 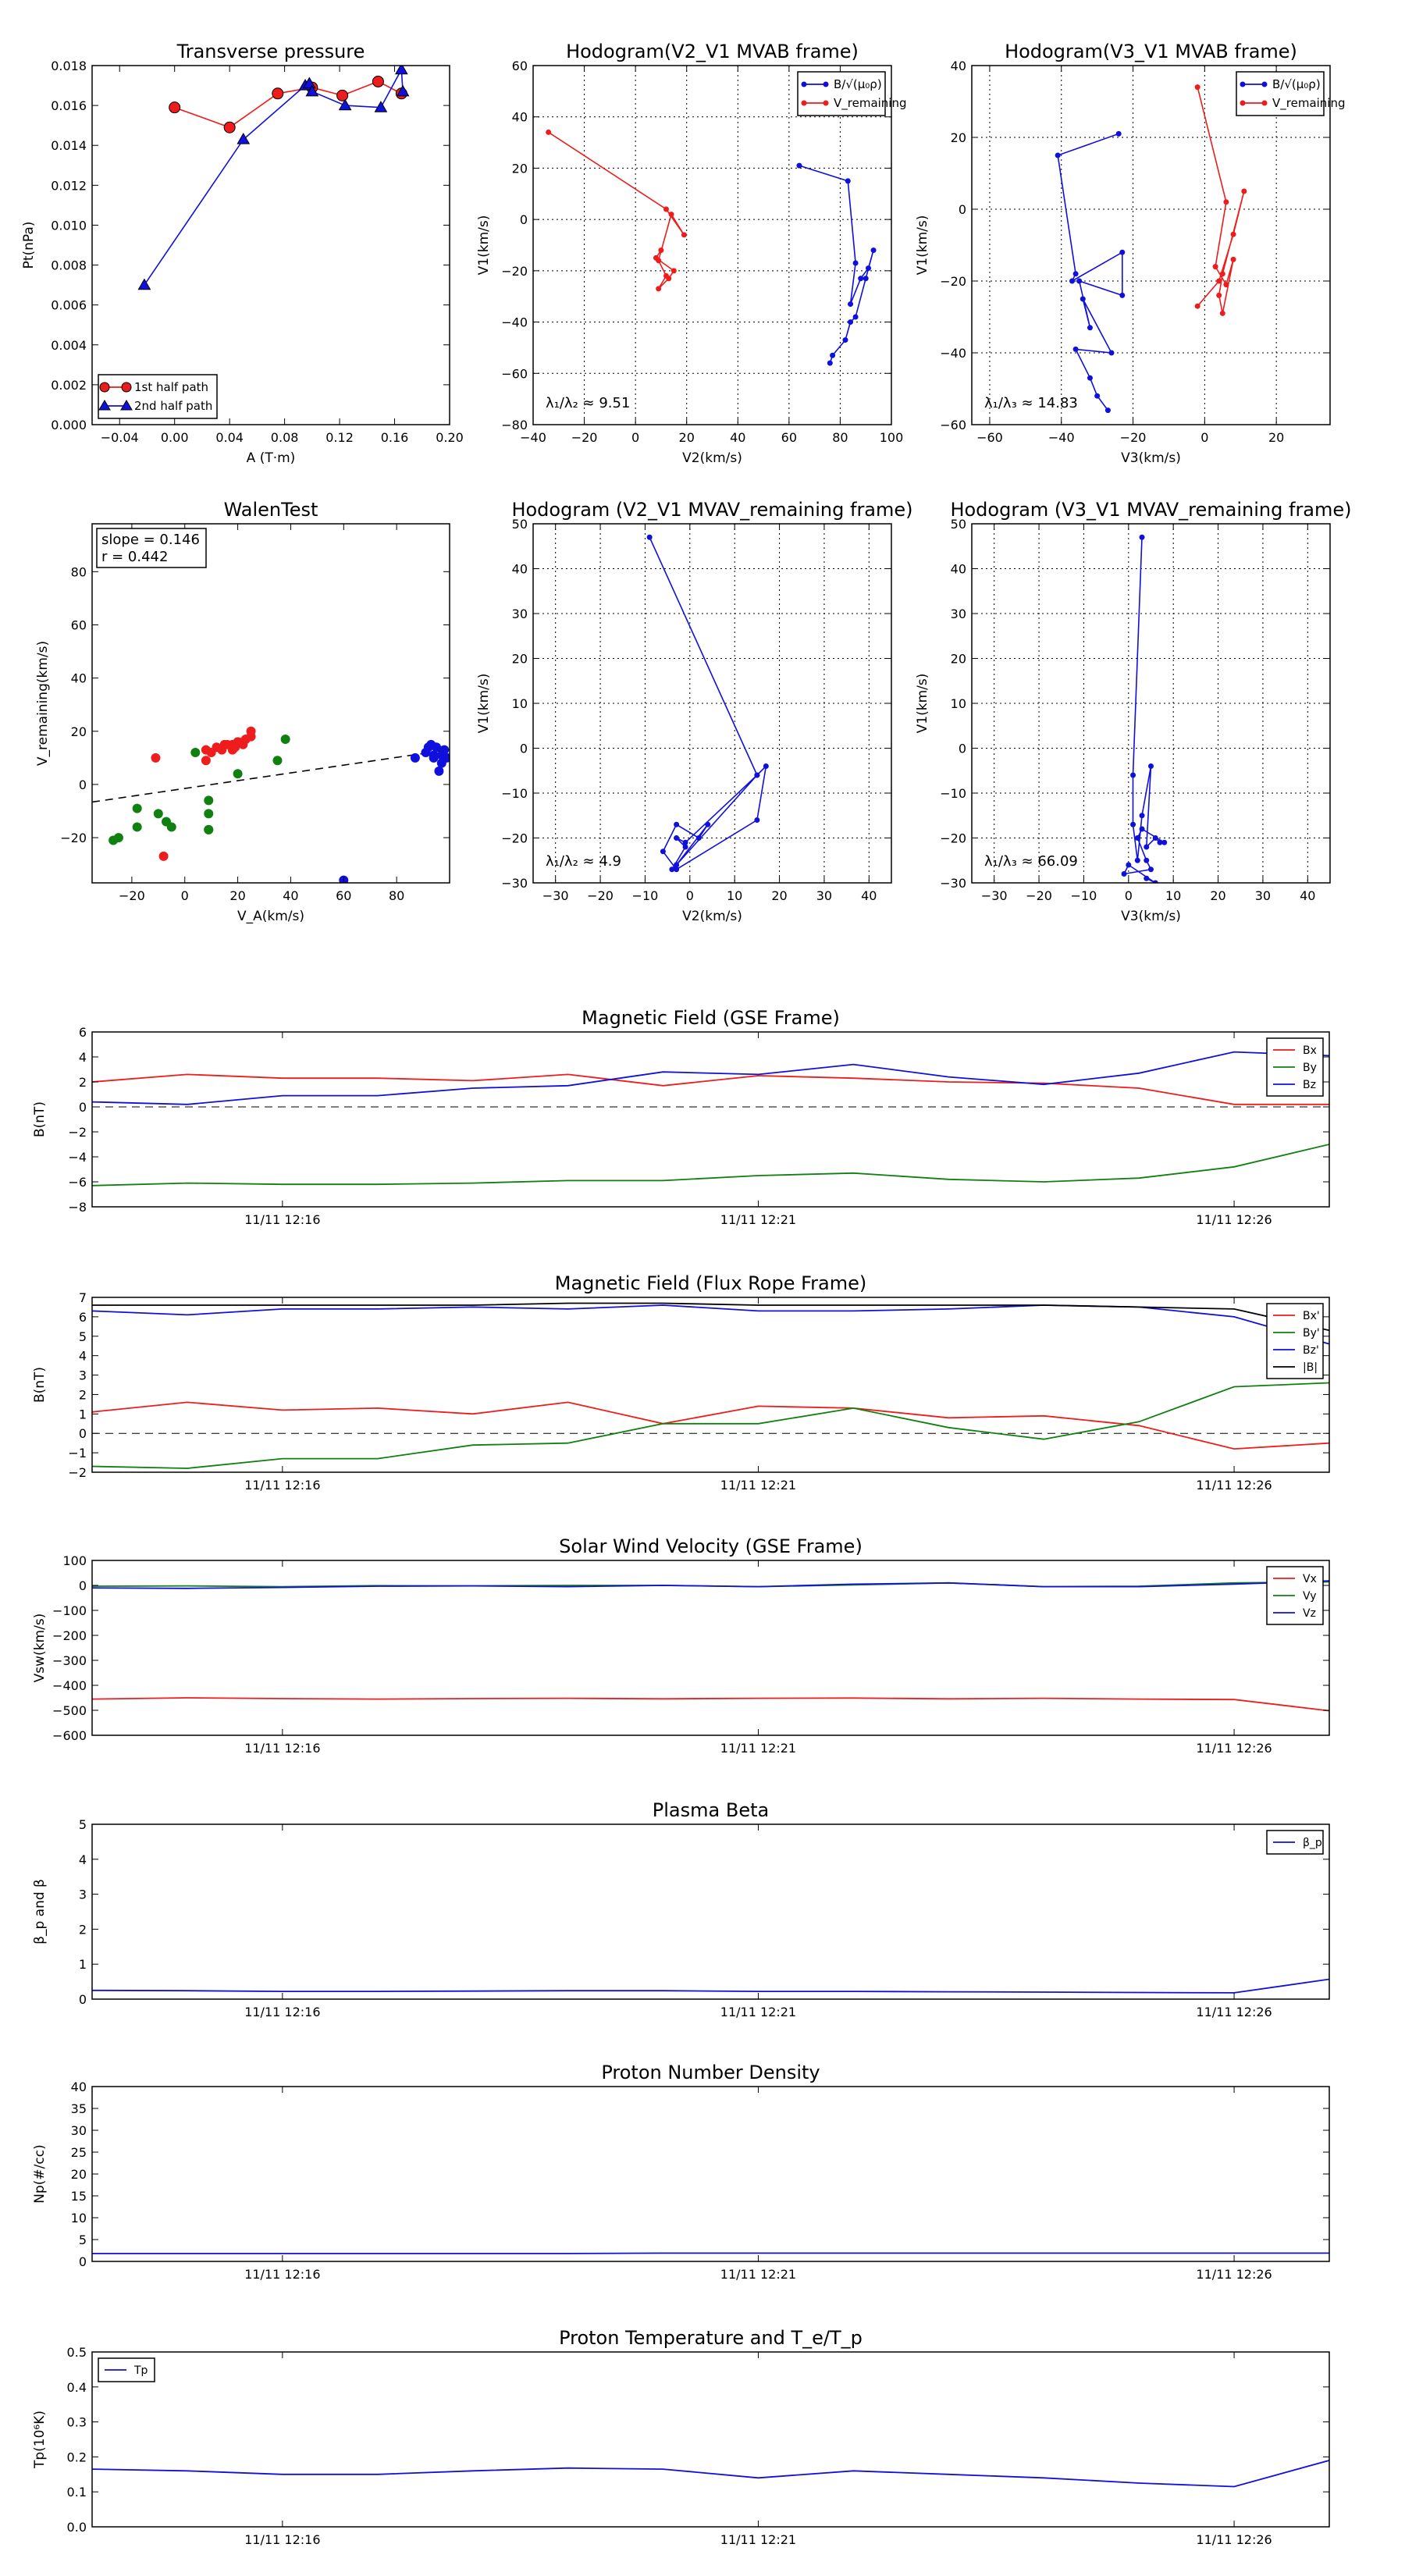 What do you see at coordinates (271, 510) in the screenshot?
I see `chart-title: WalenTest` at bounding box center [271, 510].